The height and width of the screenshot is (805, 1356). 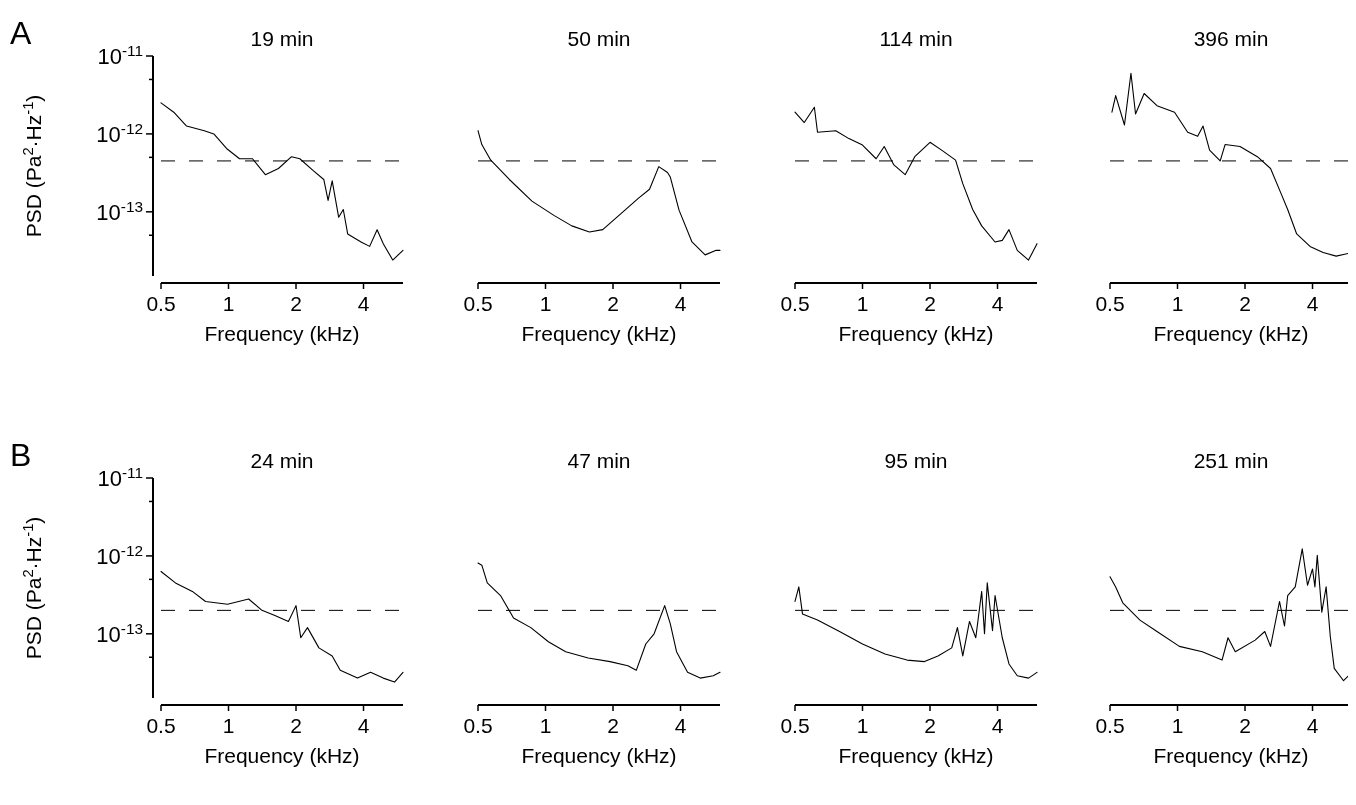 What do you see at coordinates (916, 38) in the screenshot?
I see `chart-title: 114 min` at bounding box center [916, 38].